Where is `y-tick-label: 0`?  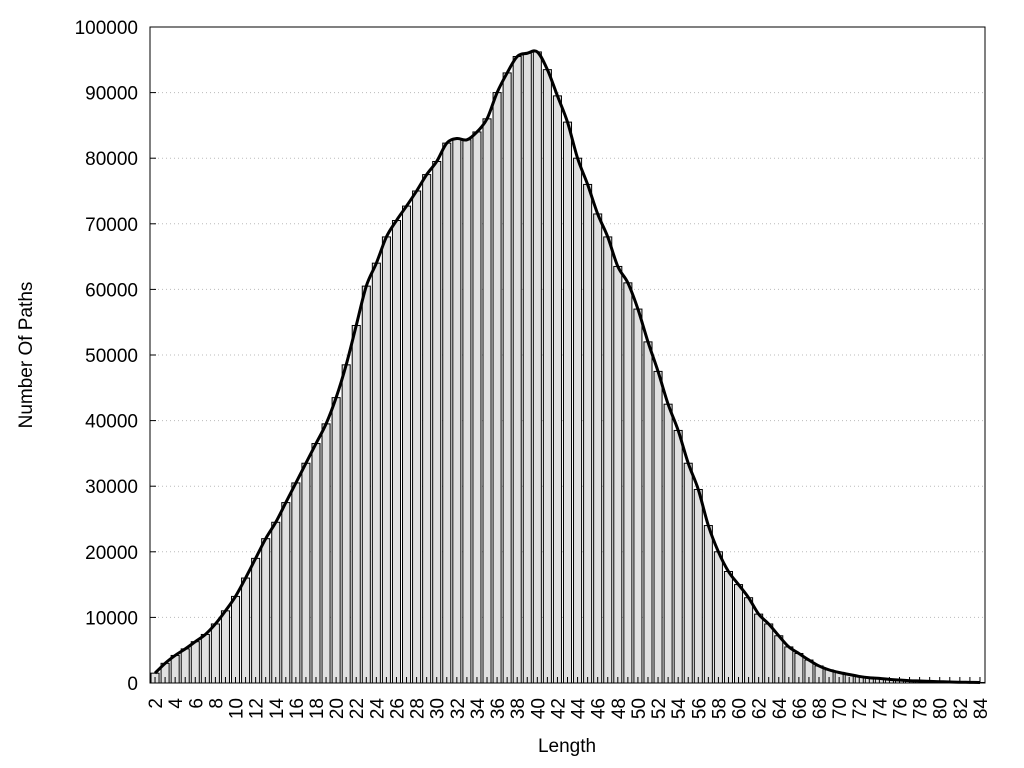 y-tick-label: 0 is located at coordinates (132, 684).